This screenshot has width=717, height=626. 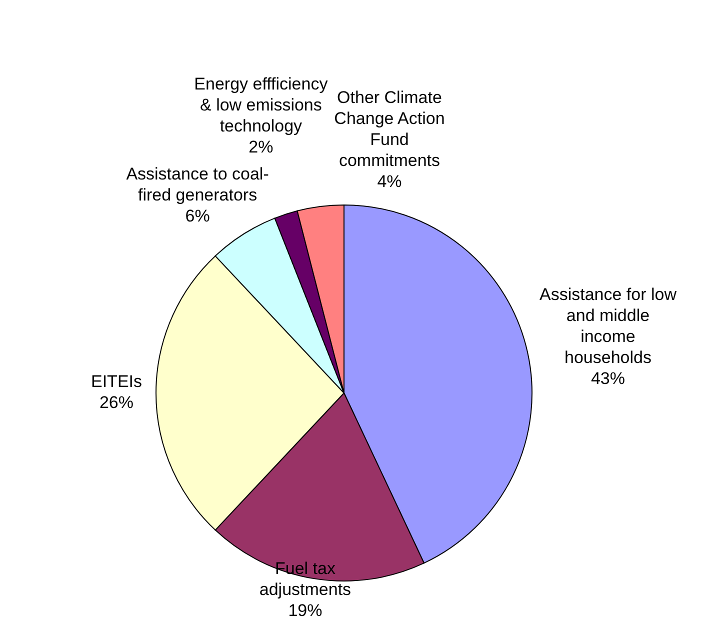 What do you see at coordinates (607, 378) in the screenshot?
I see `data-label: 43%` at bounding box center [607, 378].